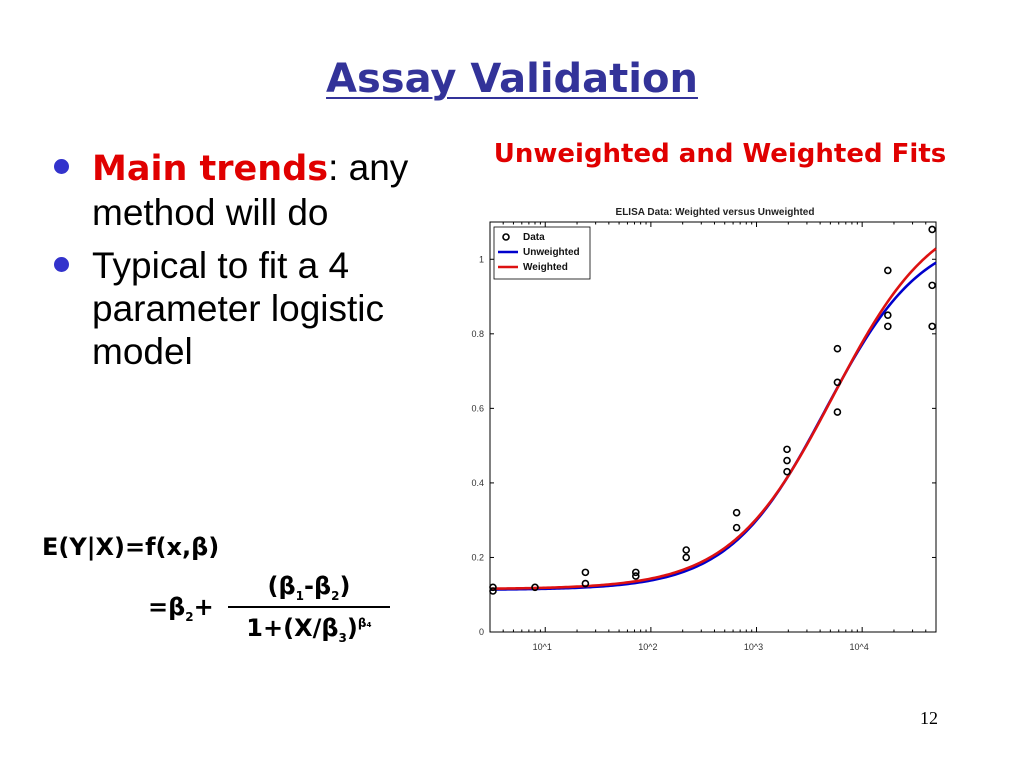 The image size is (1024, 768). I want to click on bullet-highlight: Main trends, so click(210, 169).